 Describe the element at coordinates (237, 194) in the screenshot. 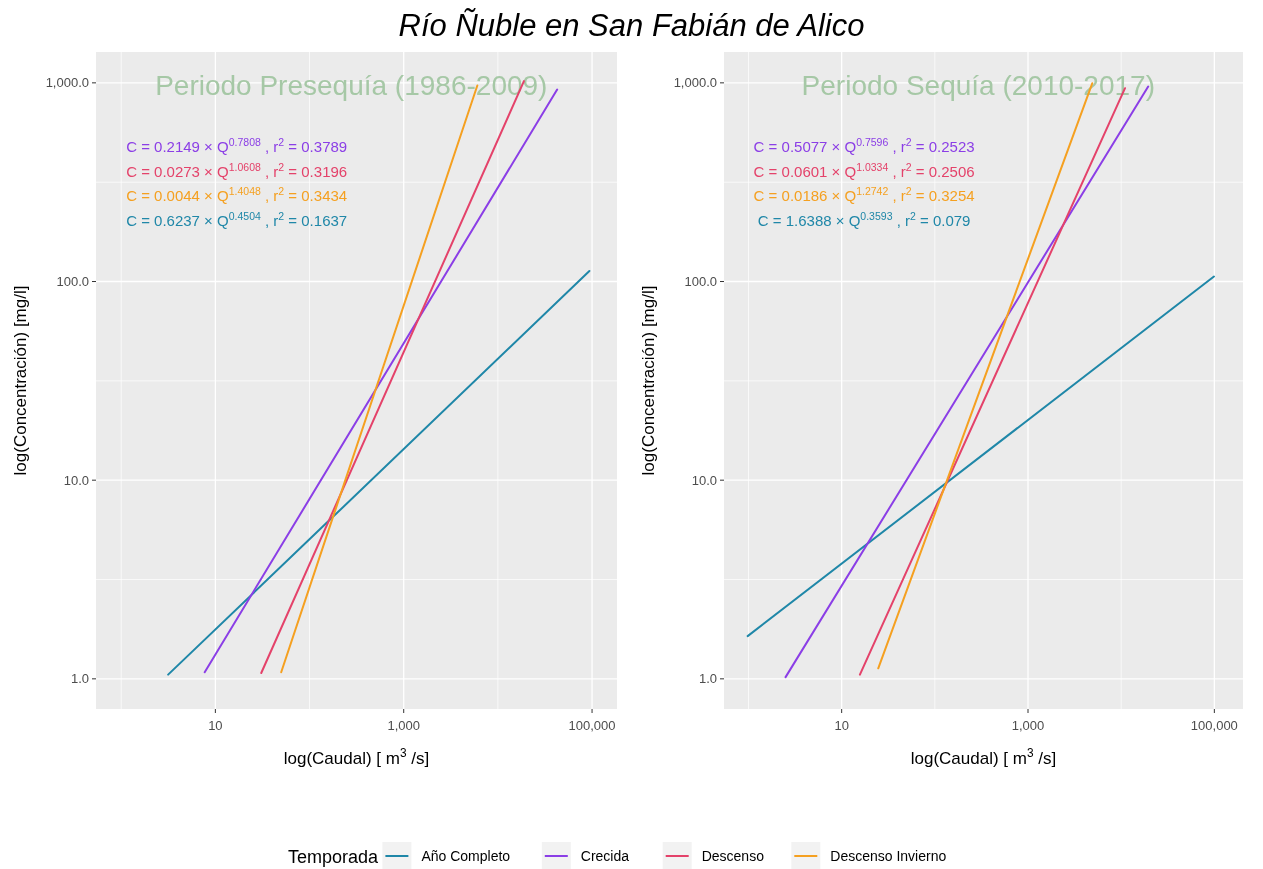

I see `annotation: C = 0.0044 × Q$^{1.4048}$ , r$^{2}$ = 0.3434` at that location.